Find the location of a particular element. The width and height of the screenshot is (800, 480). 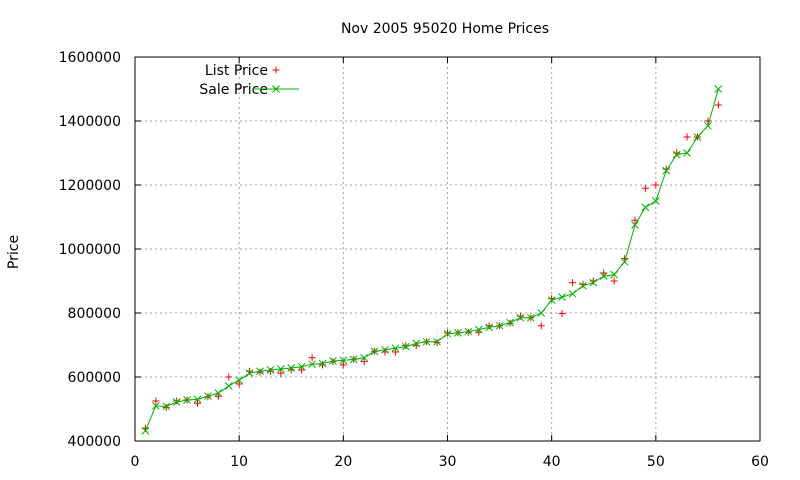

legend-label-sale-price: Sale Price is located at coordinates (233, 90).